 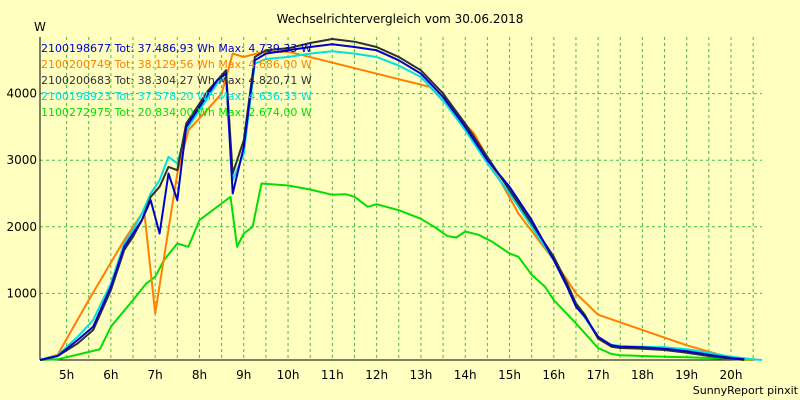 I want to click on x-tick-label: 12h, so click(x=376, y=375).